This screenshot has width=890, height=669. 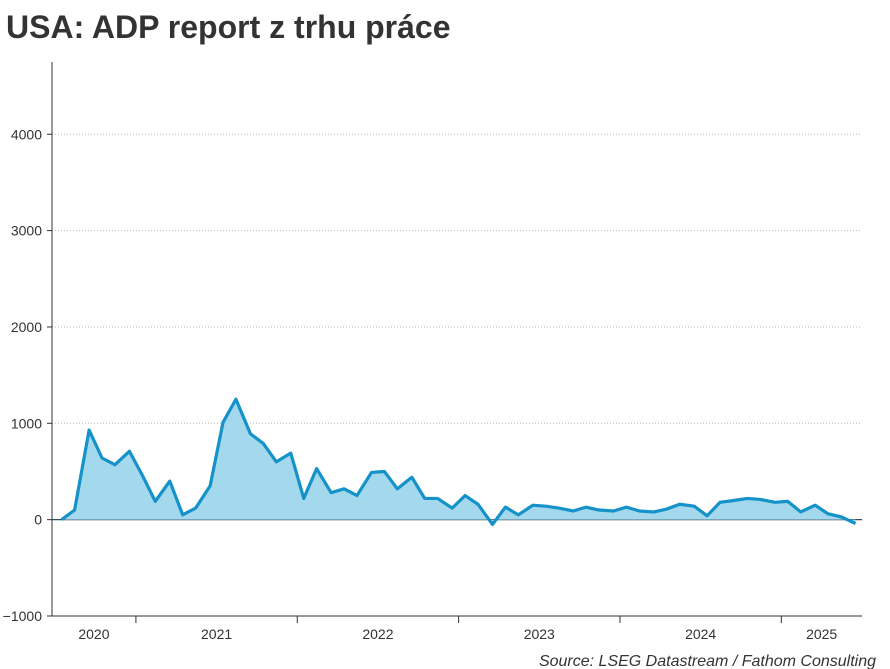 What do you see at coordinates (23, 616) in the screenshot?
I see `y-tick-label: −1000` at bounding box center [23, 616].